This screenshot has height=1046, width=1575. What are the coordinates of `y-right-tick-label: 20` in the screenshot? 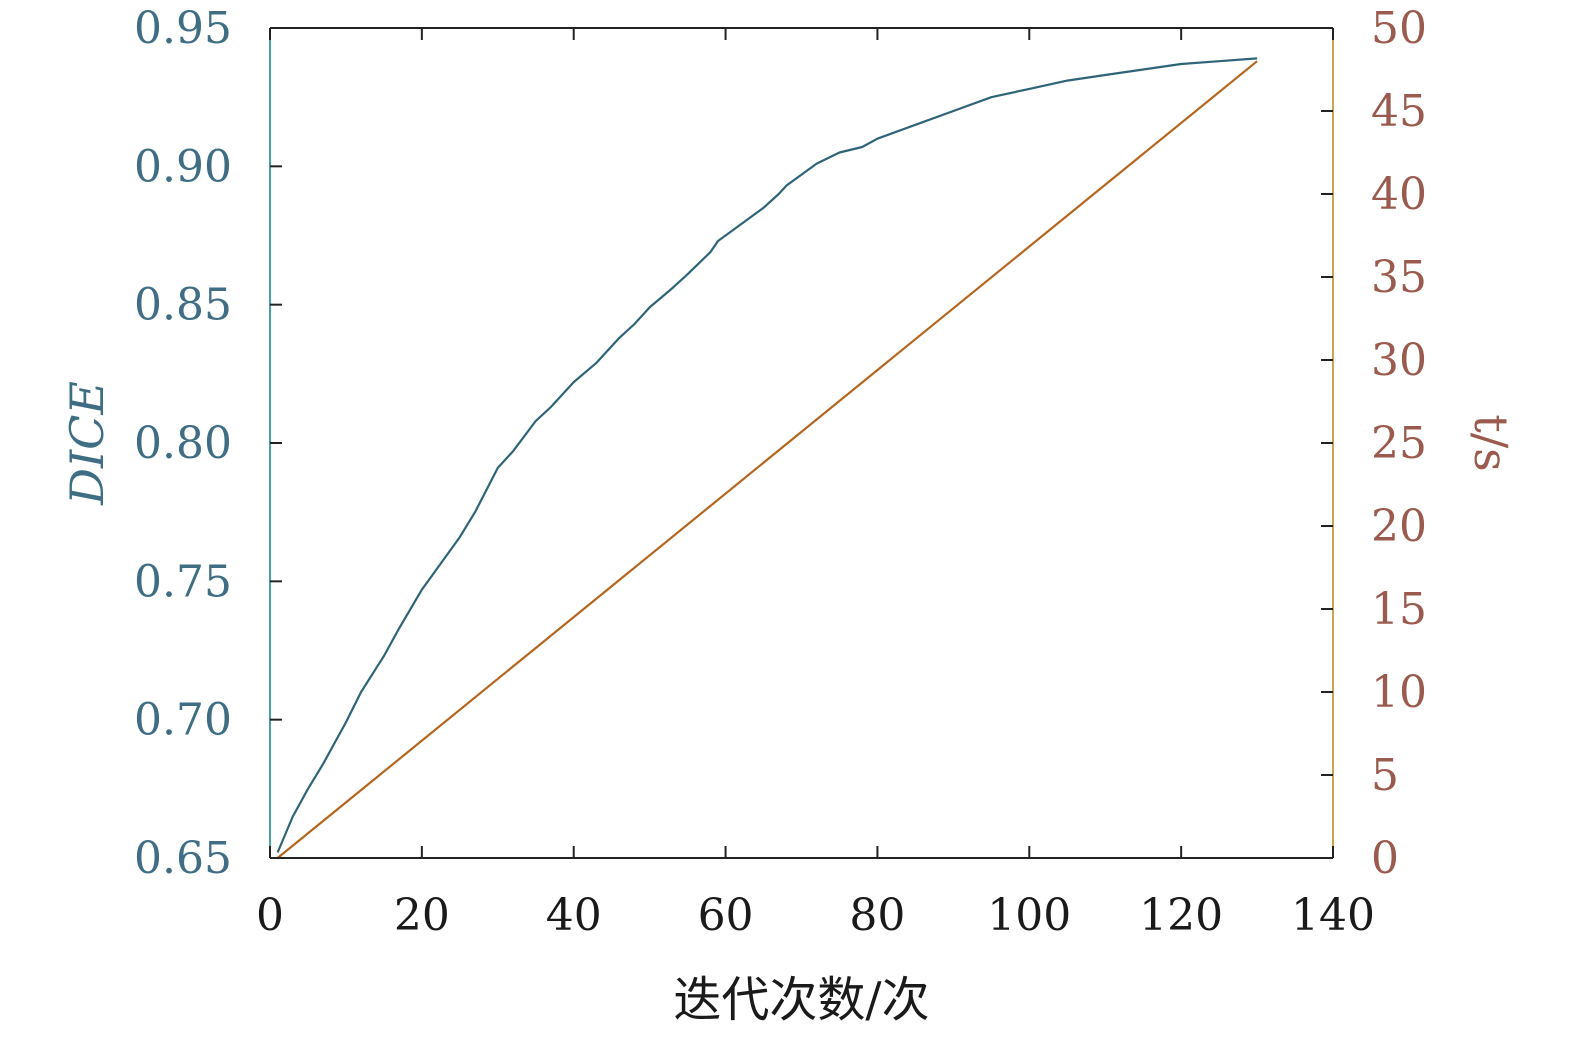 It's located at (1399, 526).